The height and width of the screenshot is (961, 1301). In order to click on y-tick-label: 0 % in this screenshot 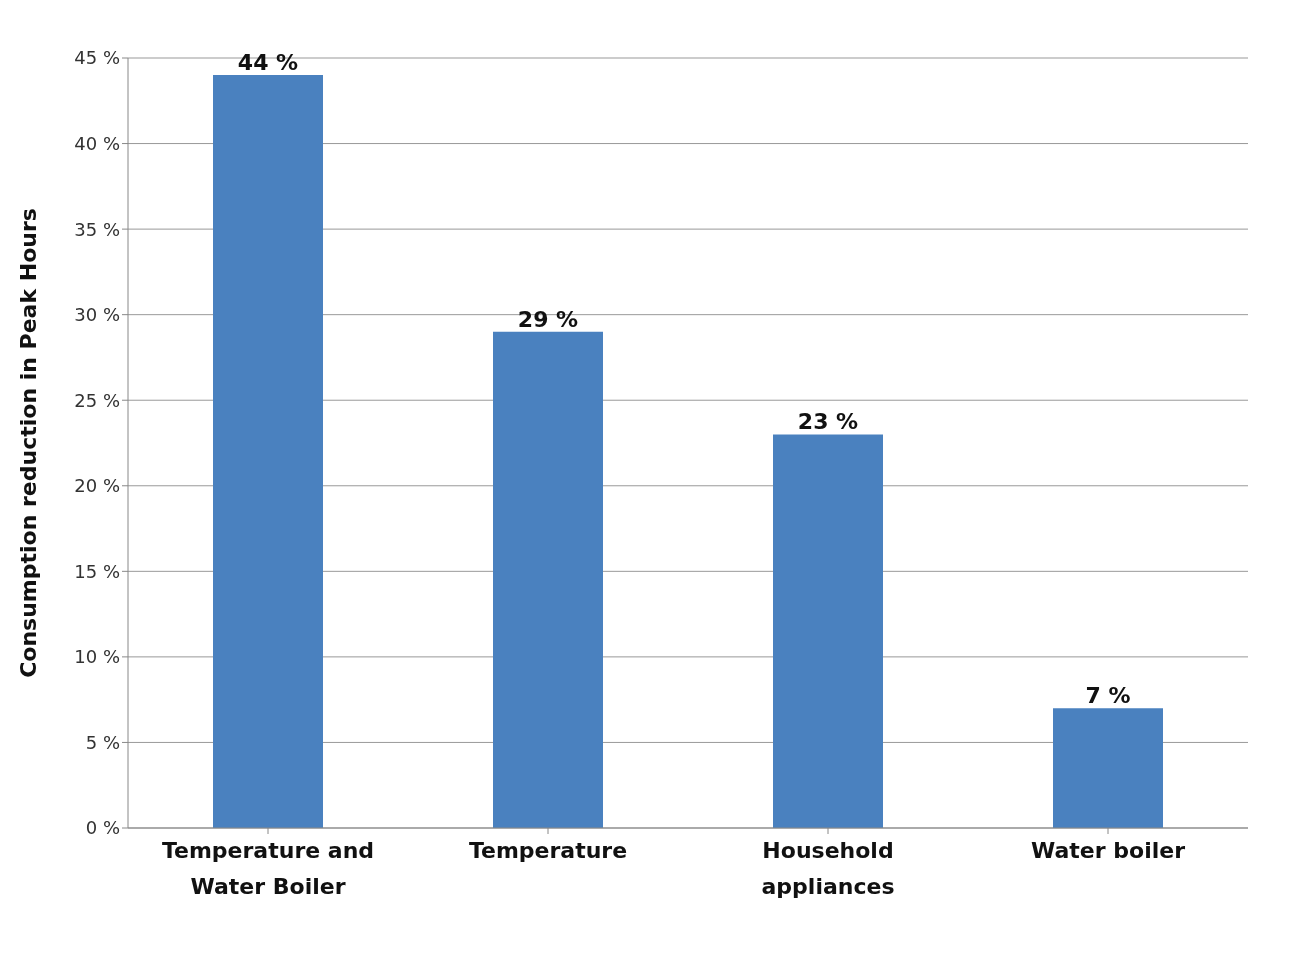, I will do `click(102, 828)`.